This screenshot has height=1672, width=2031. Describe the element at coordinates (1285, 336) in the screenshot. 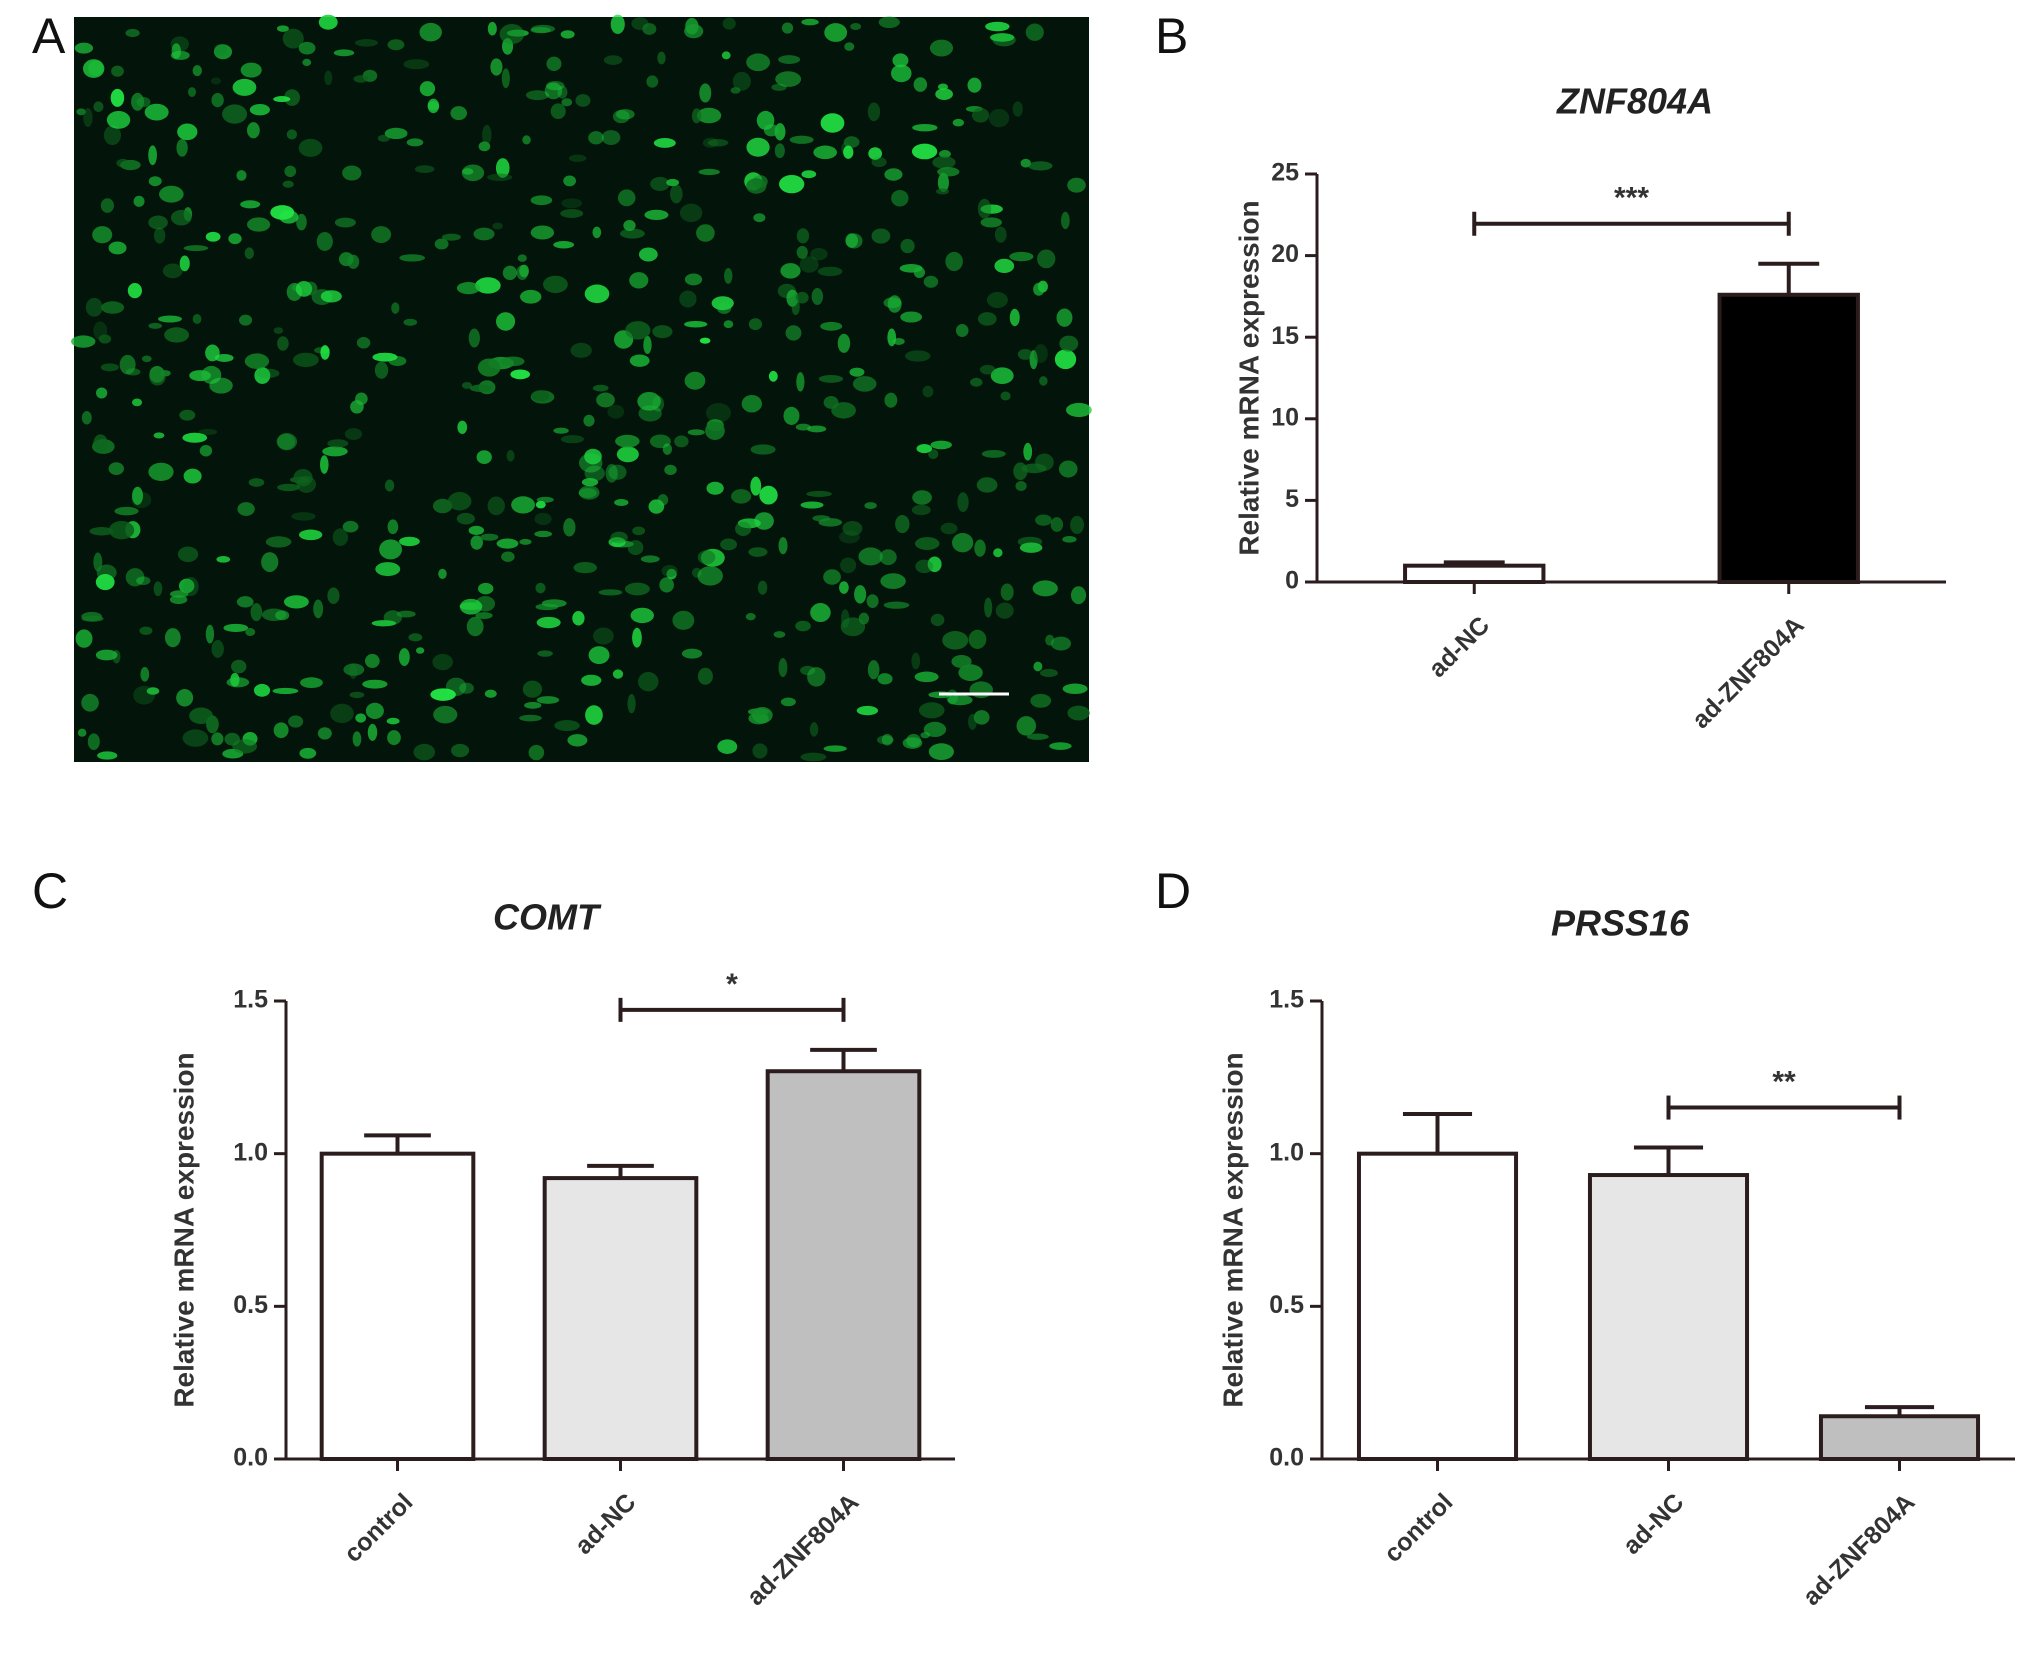

I see `y-tick-label: 15` at that location.